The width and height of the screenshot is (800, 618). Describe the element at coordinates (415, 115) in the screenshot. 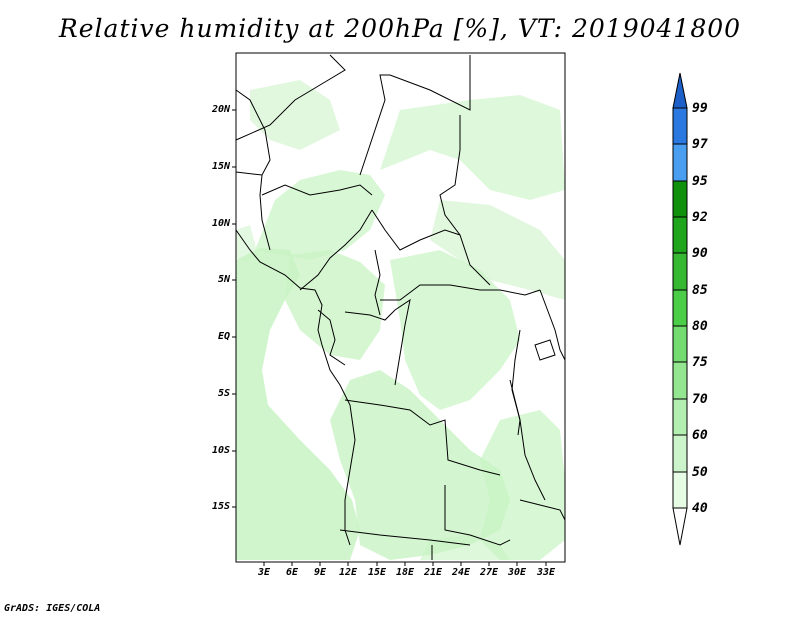

I see `border-libya-chad` at that location.